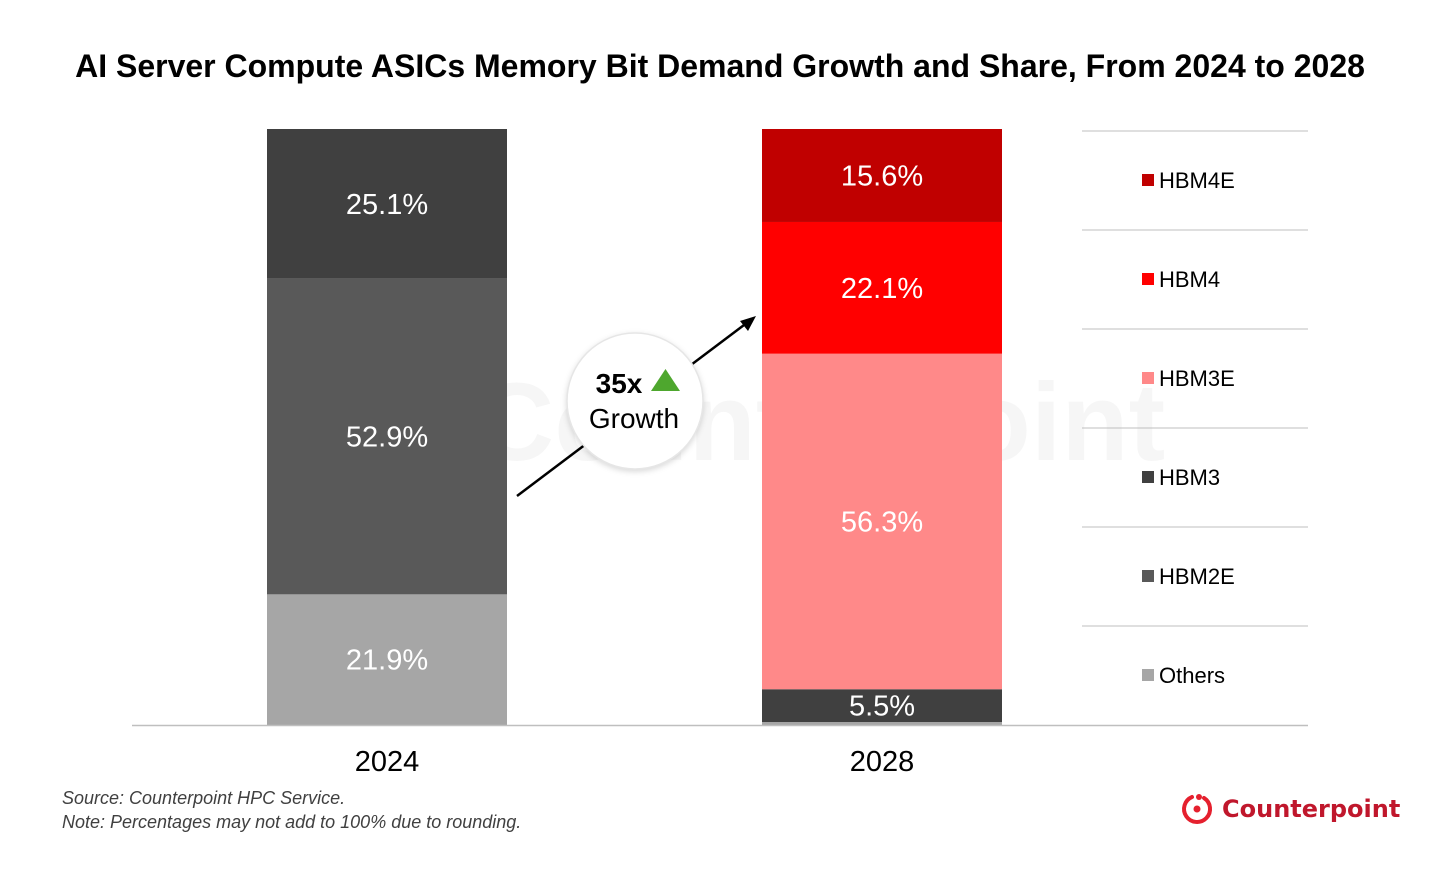 This screenshot has height=885, width=1440. I want to click on data-label: 5.5%, so click(882, 707).